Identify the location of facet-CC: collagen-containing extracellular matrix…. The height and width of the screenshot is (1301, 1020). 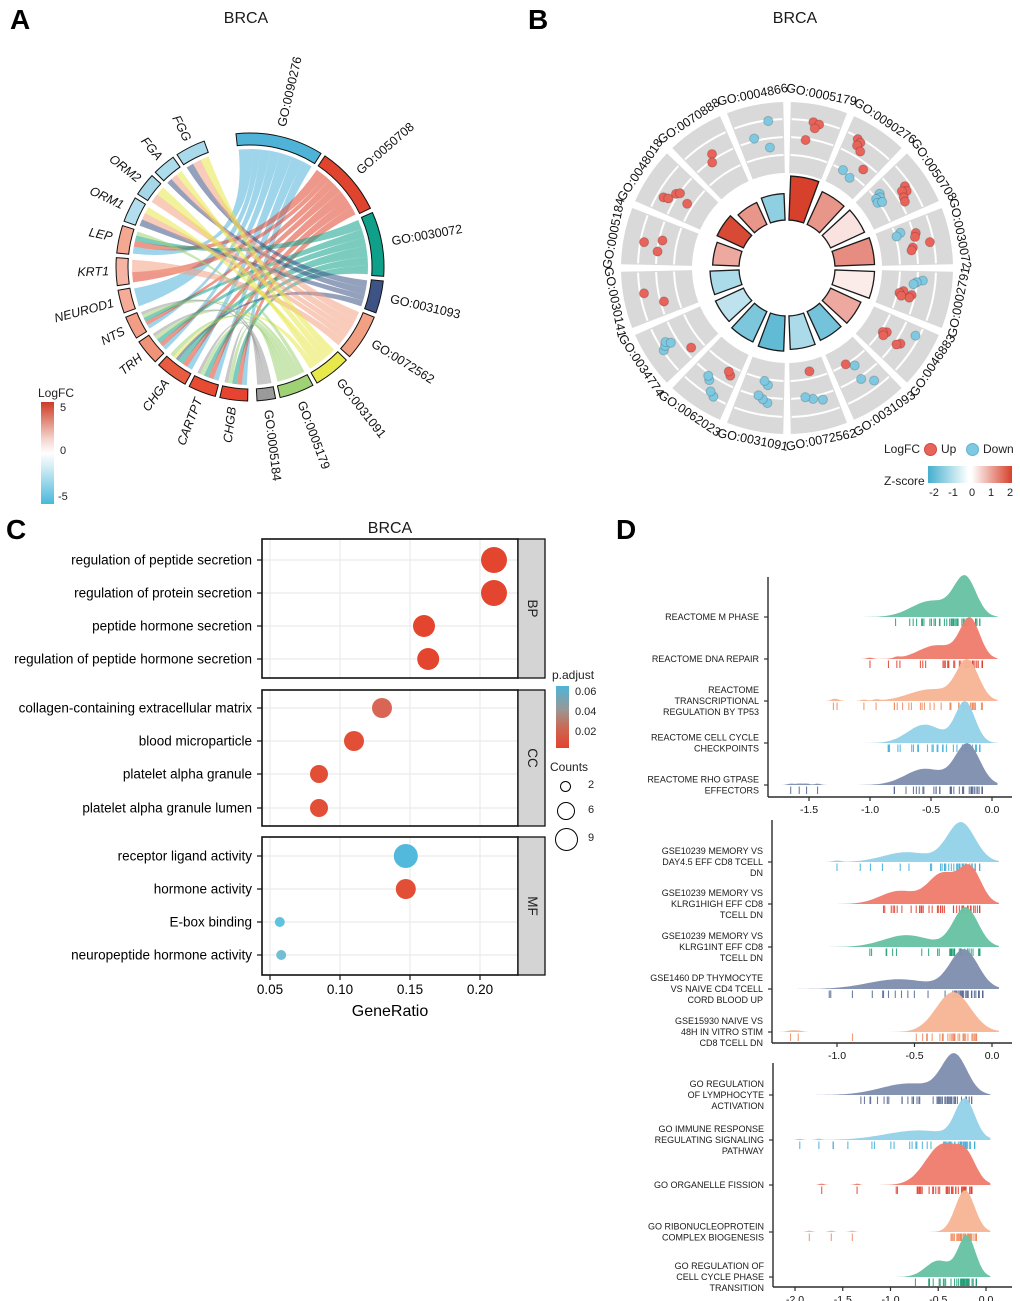
(282, 758).